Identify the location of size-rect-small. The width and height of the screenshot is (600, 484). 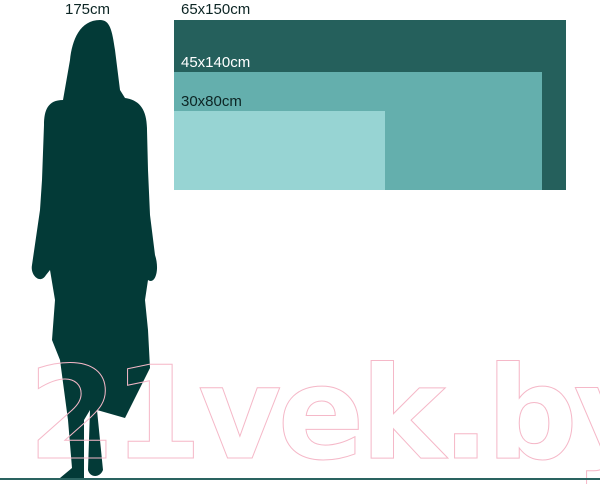
(279, 150).